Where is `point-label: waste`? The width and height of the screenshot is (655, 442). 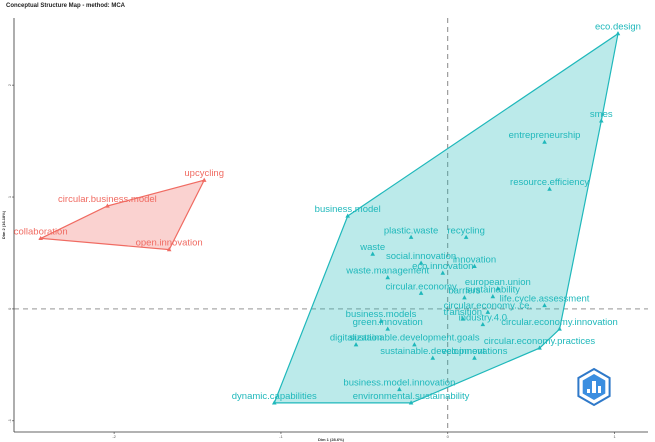 point-label: waste is located at coordinates (372, 247).